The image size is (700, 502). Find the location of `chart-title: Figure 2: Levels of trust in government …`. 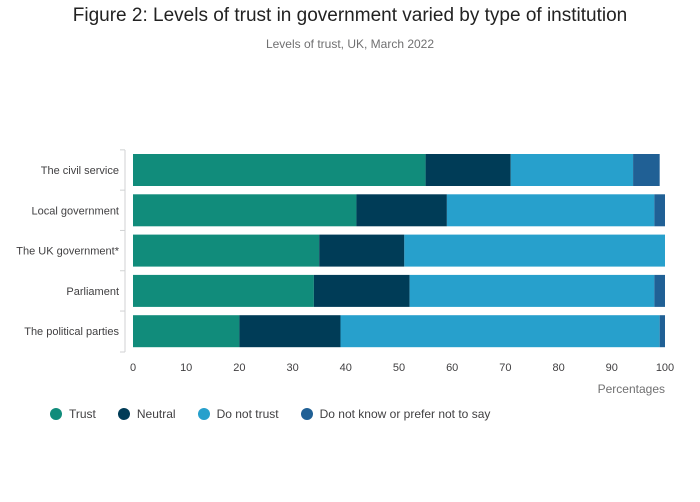

chart-title: Figure 2: Levels of trust in government … is located at coordinates (350, 15).